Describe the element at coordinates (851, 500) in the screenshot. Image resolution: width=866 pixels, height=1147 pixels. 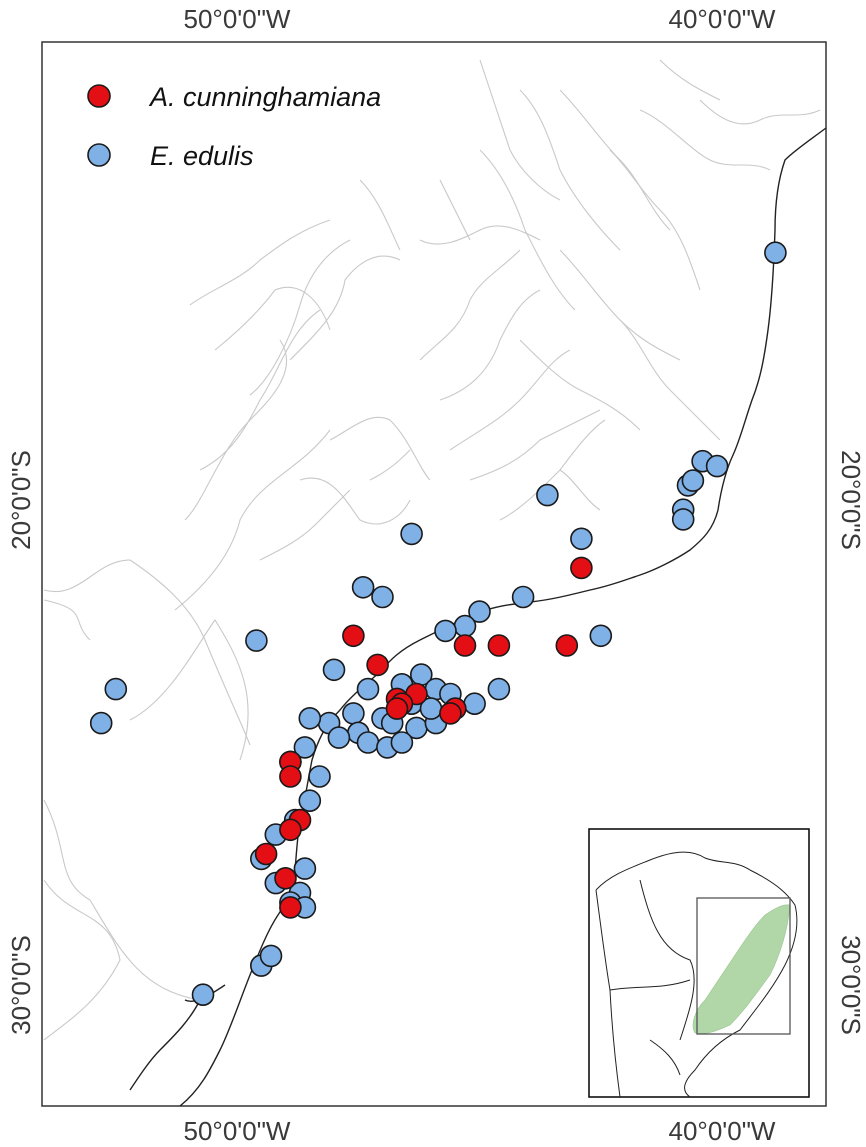
I see `right-tick-label-20s: 20°0'0"S` at that location.